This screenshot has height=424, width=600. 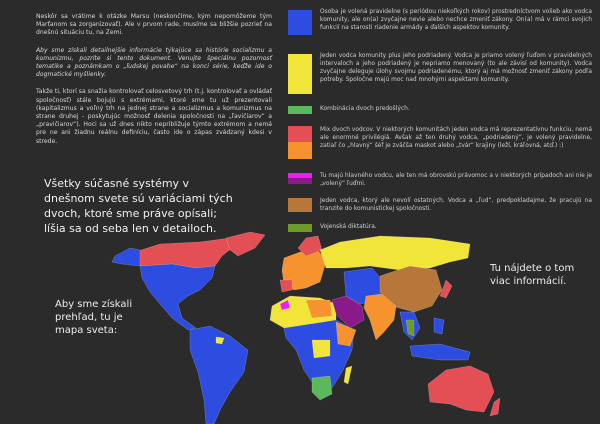 What do you see at coordinates (300, 134) in the screenshot?
I see `legend-swatch-red` at bounding box center [300, 134].